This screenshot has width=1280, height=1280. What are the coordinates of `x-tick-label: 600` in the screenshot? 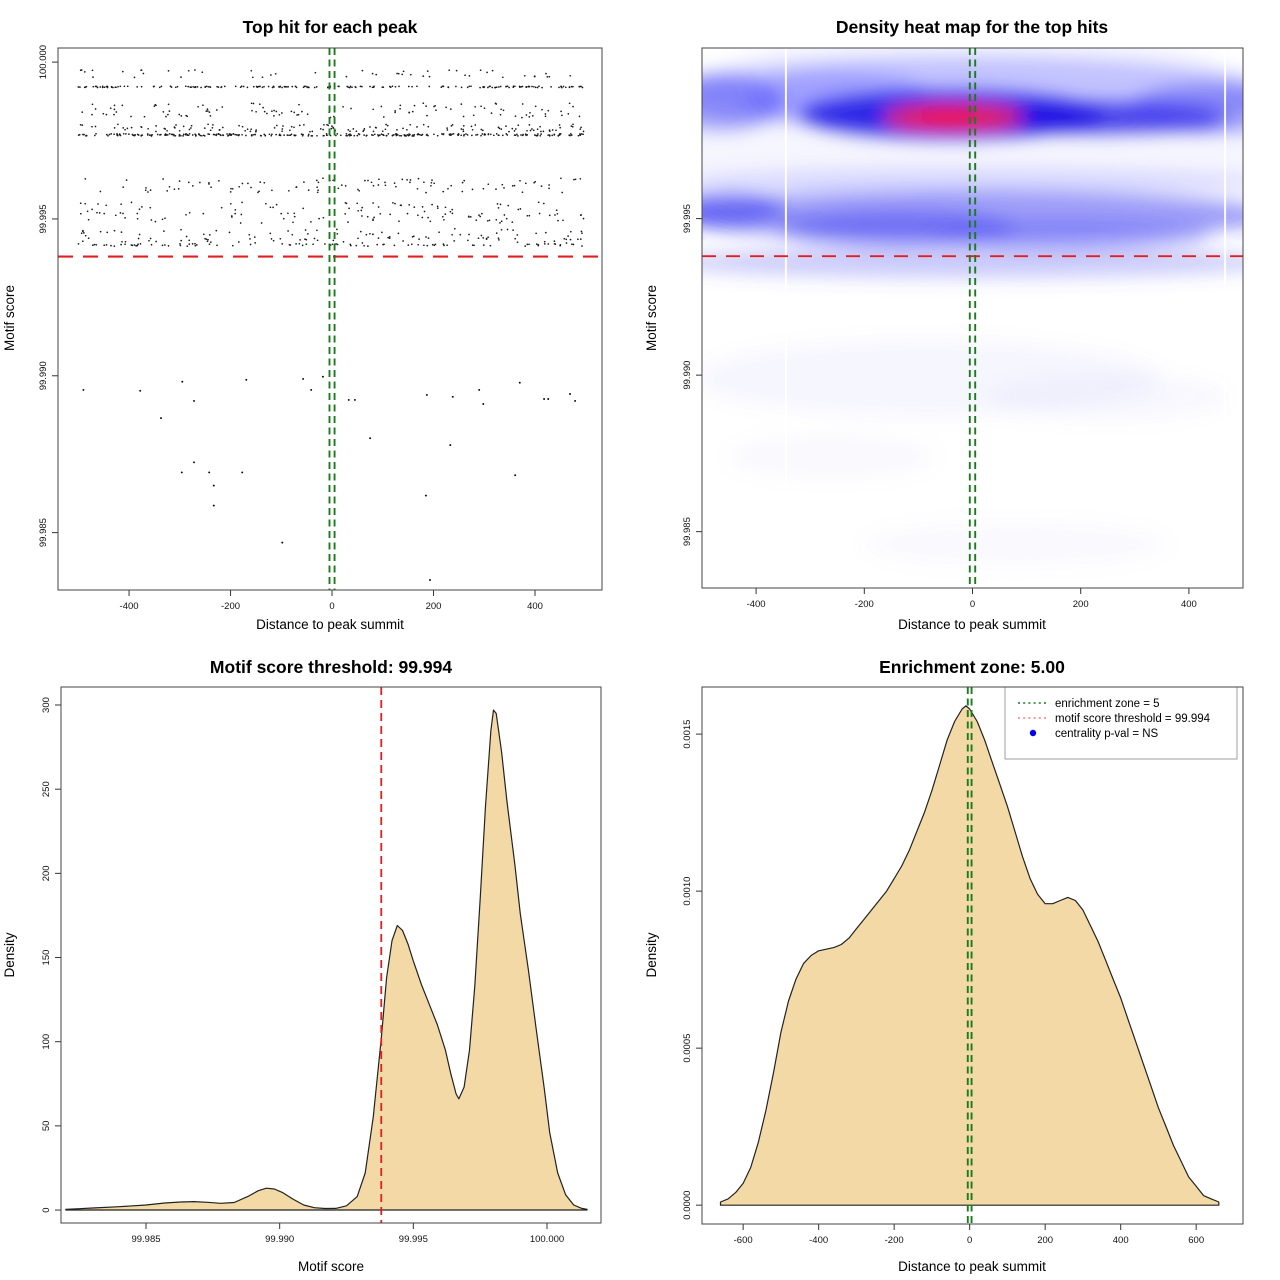 It's located at (1196, 1240).